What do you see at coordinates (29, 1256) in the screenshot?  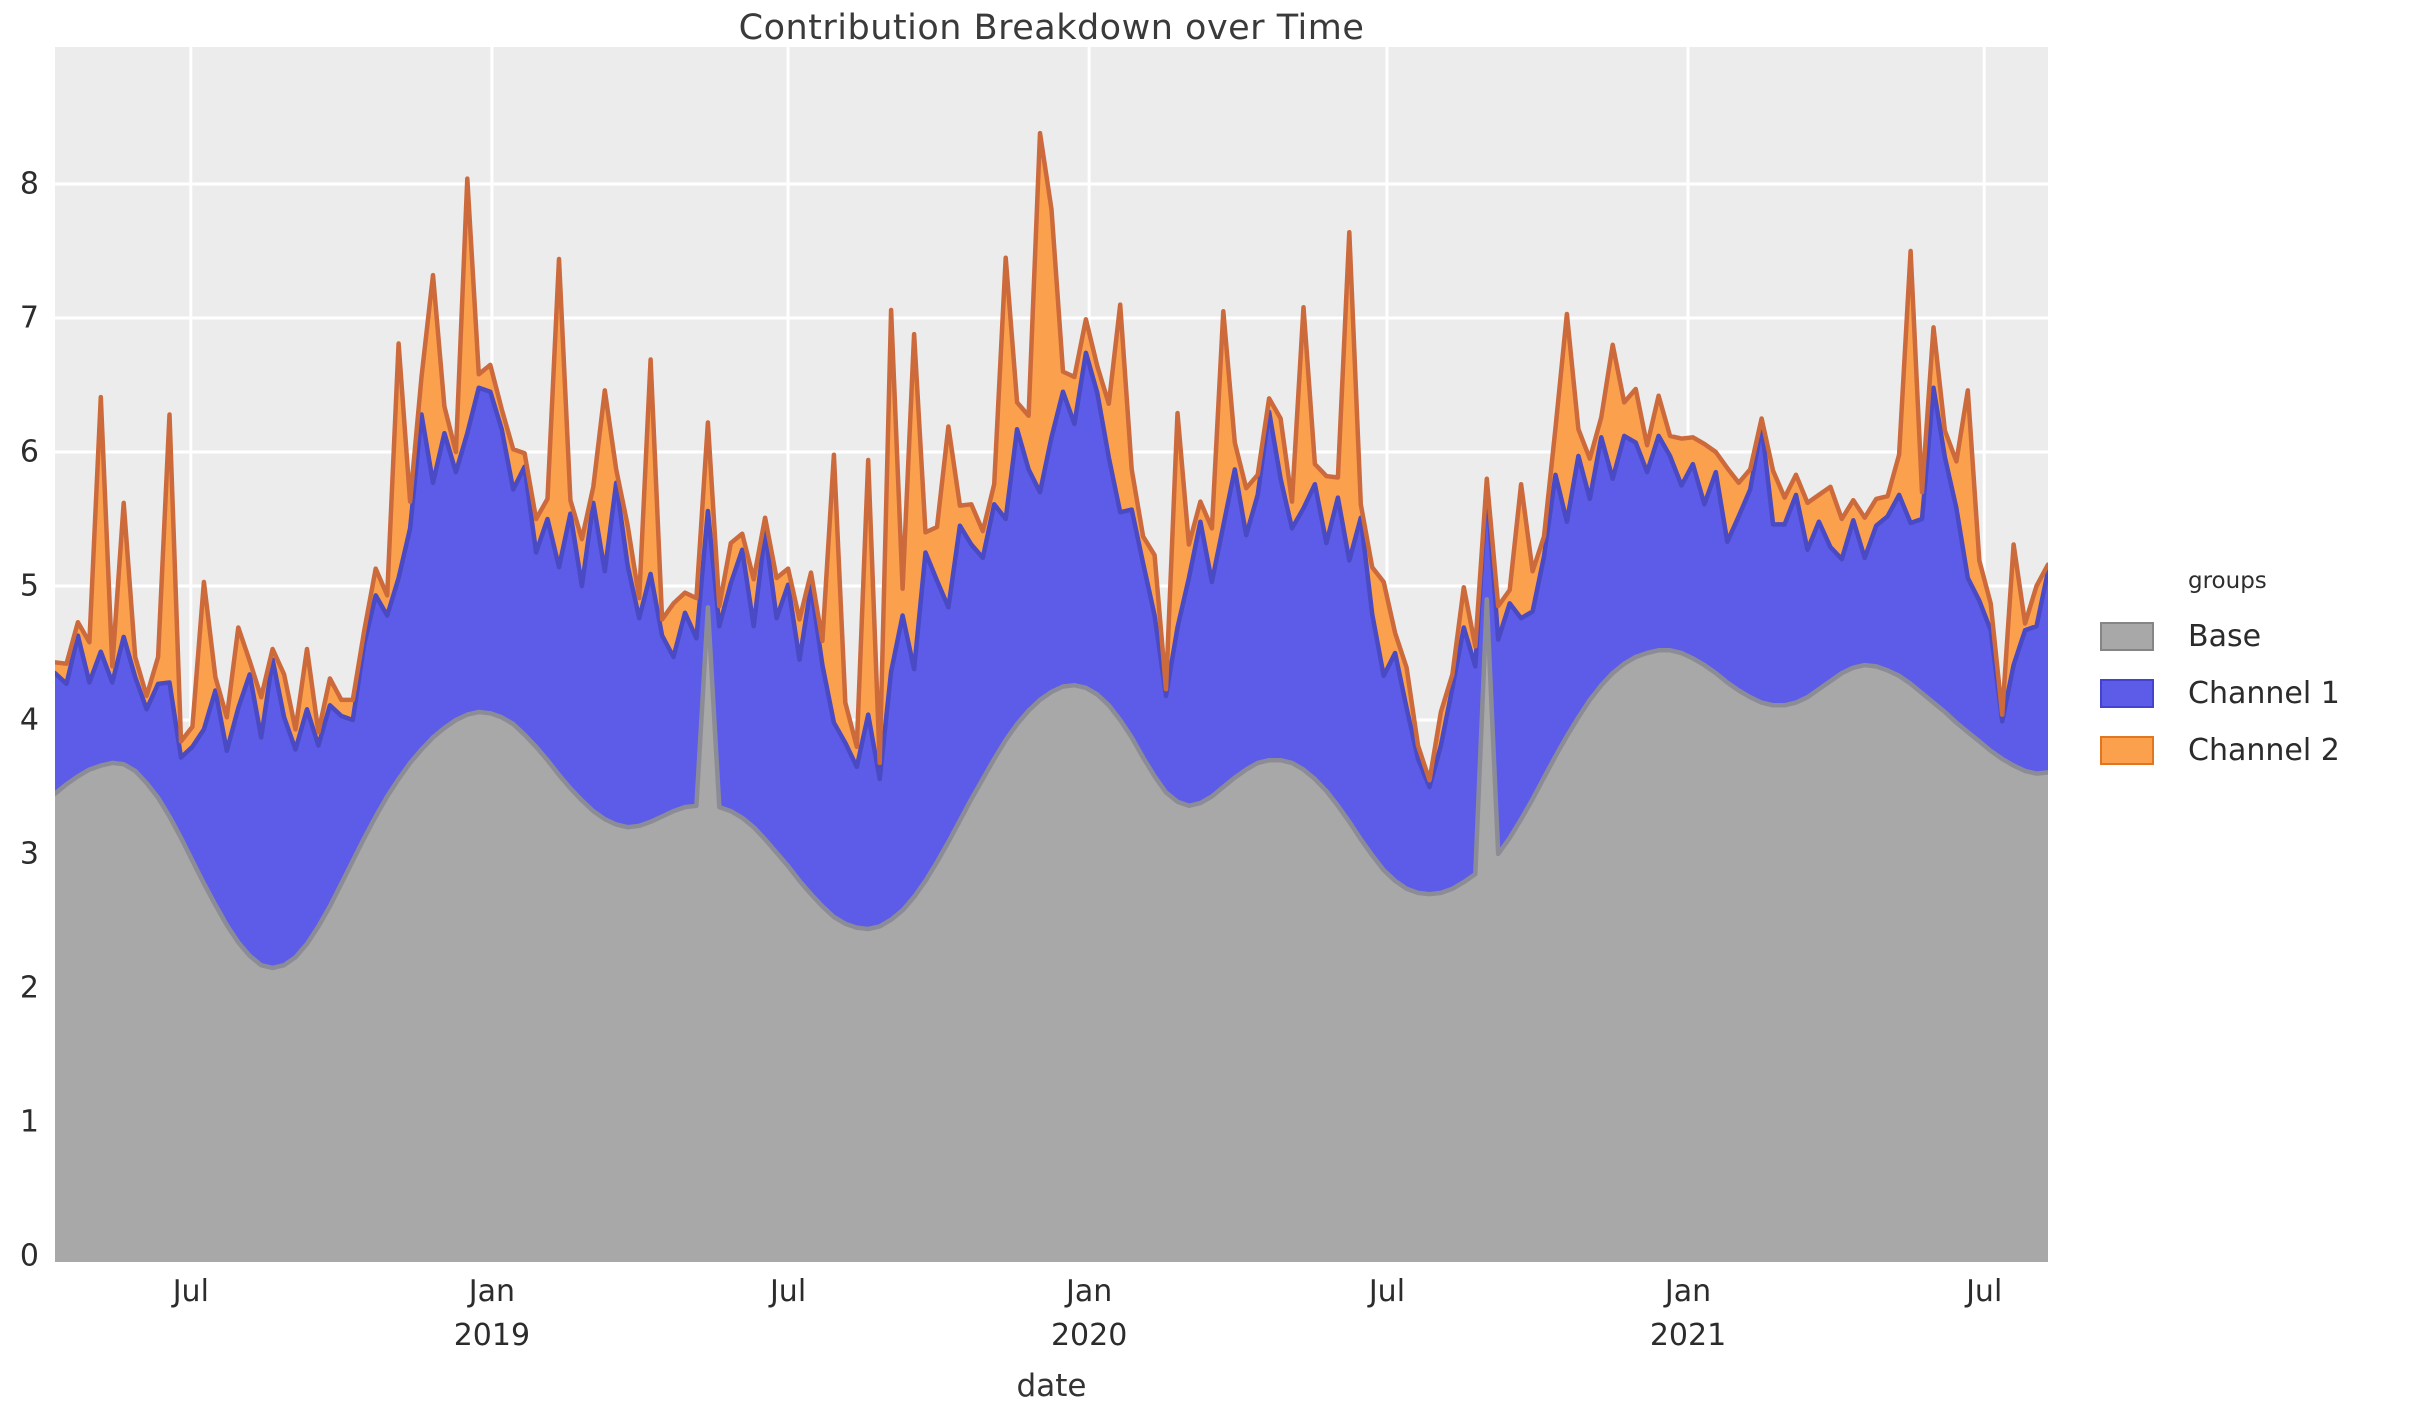 I see `y-tick-label: 0` at bounding box center [29, 1256].